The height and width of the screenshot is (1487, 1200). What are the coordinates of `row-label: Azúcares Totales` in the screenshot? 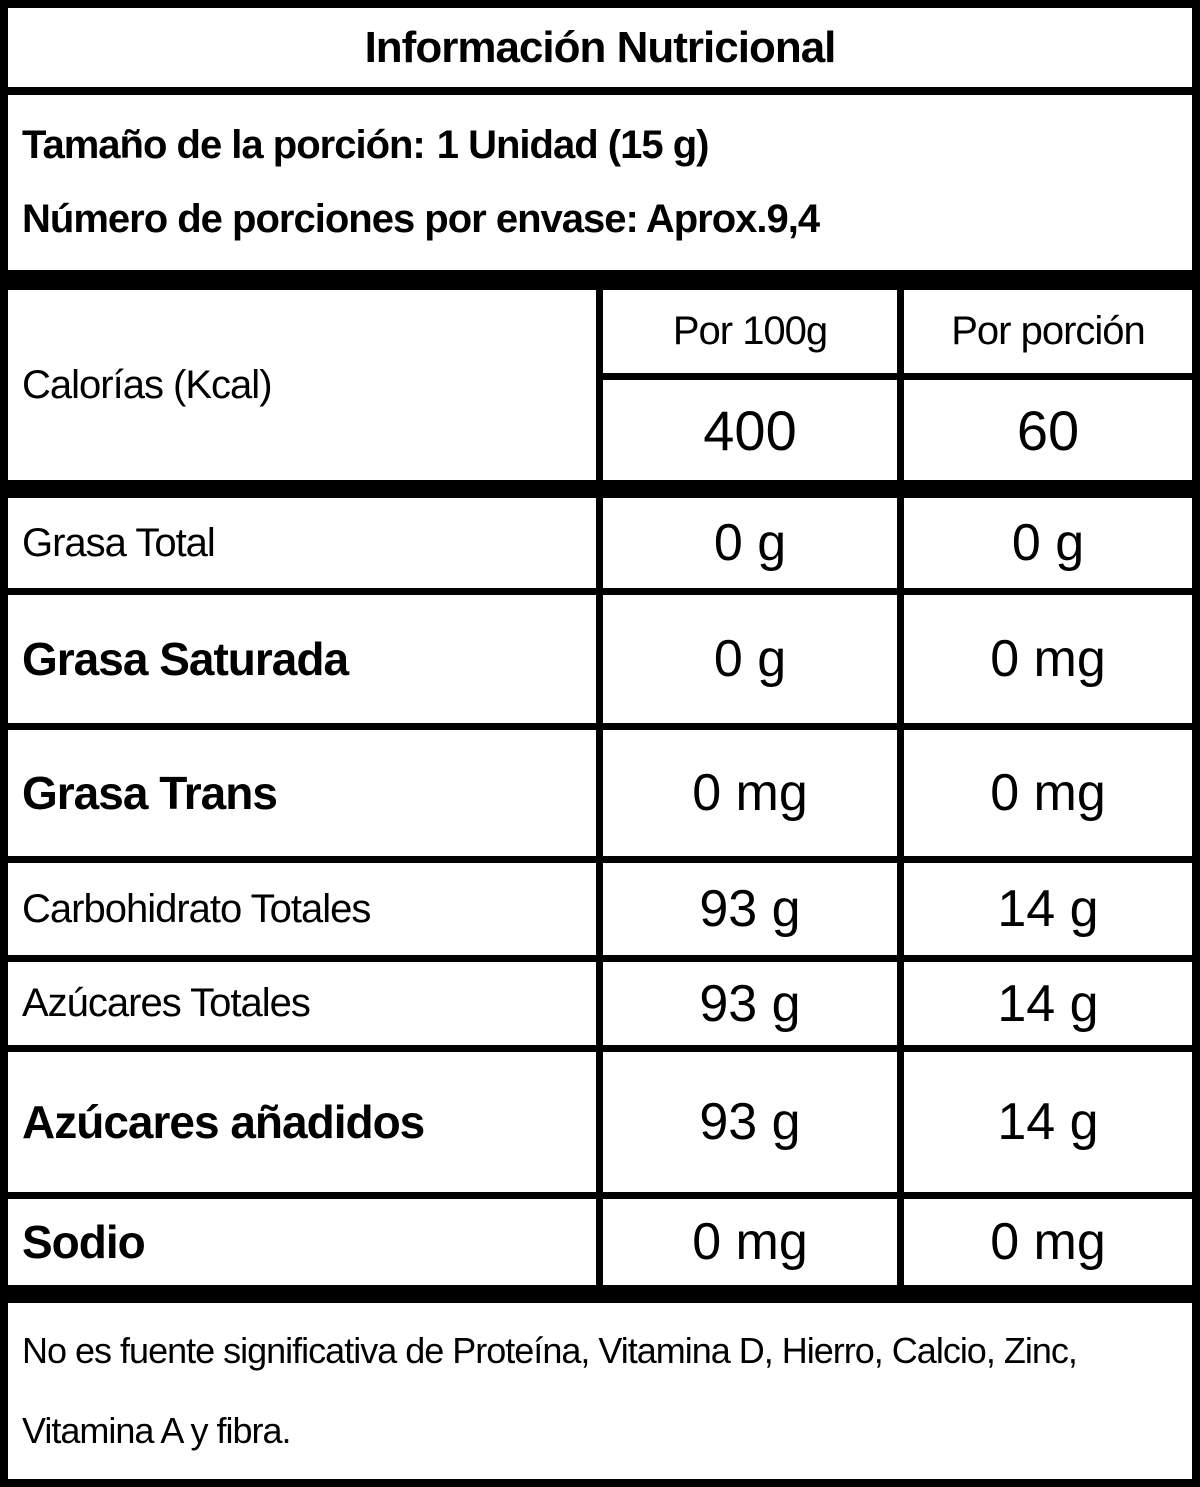 It's located at (166, 1003).